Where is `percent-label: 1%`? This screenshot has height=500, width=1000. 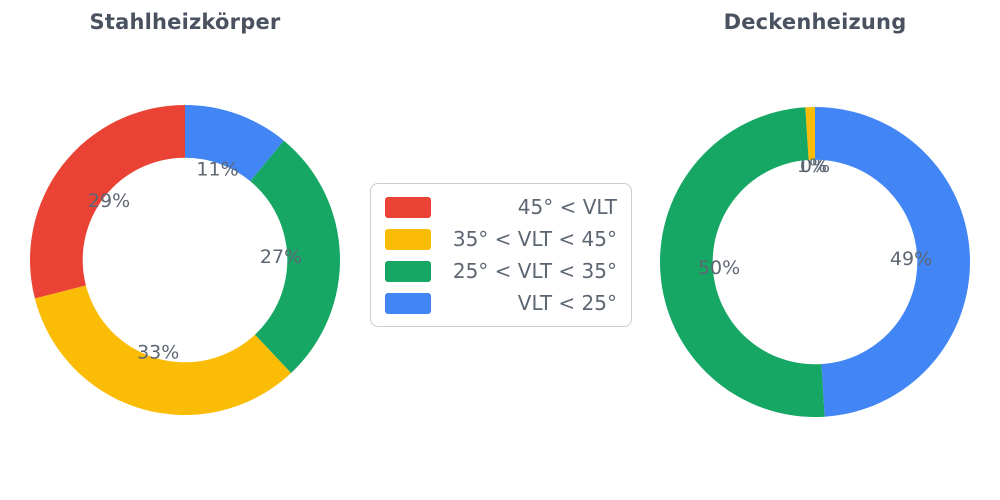 percent-label: 1% is located at coordinates (812, 166).